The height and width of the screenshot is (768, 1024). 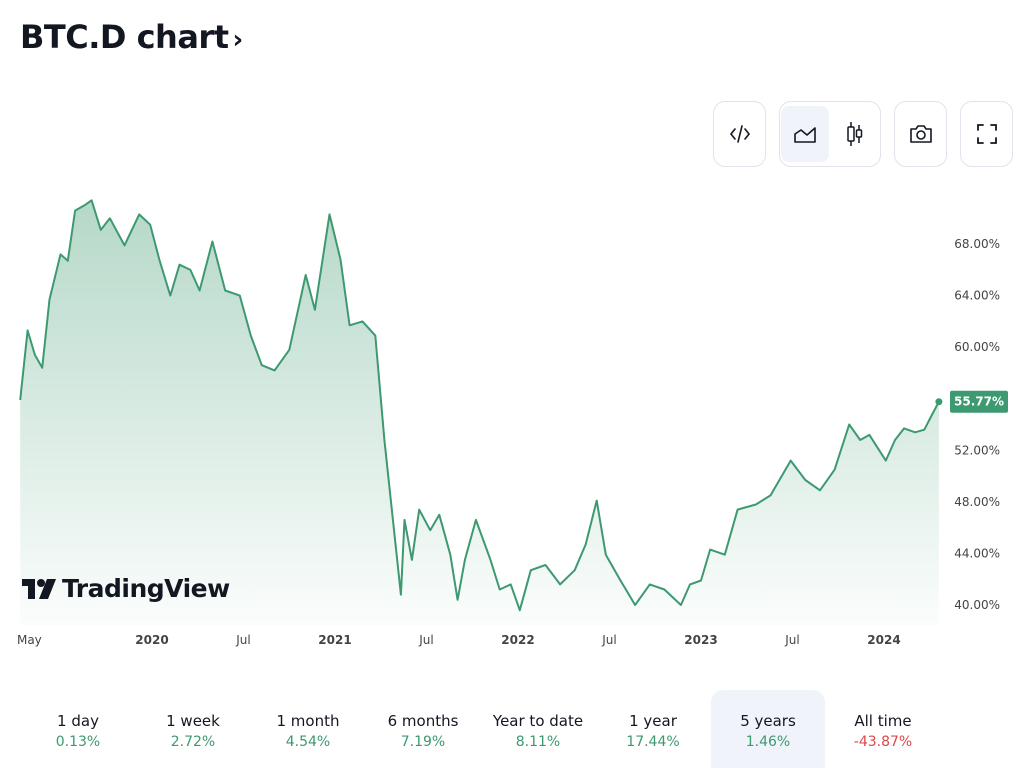 What do you see at coordinates (939, 402) in the screenshot?
I see `last-value-dot` at bounding box center [939, 402].